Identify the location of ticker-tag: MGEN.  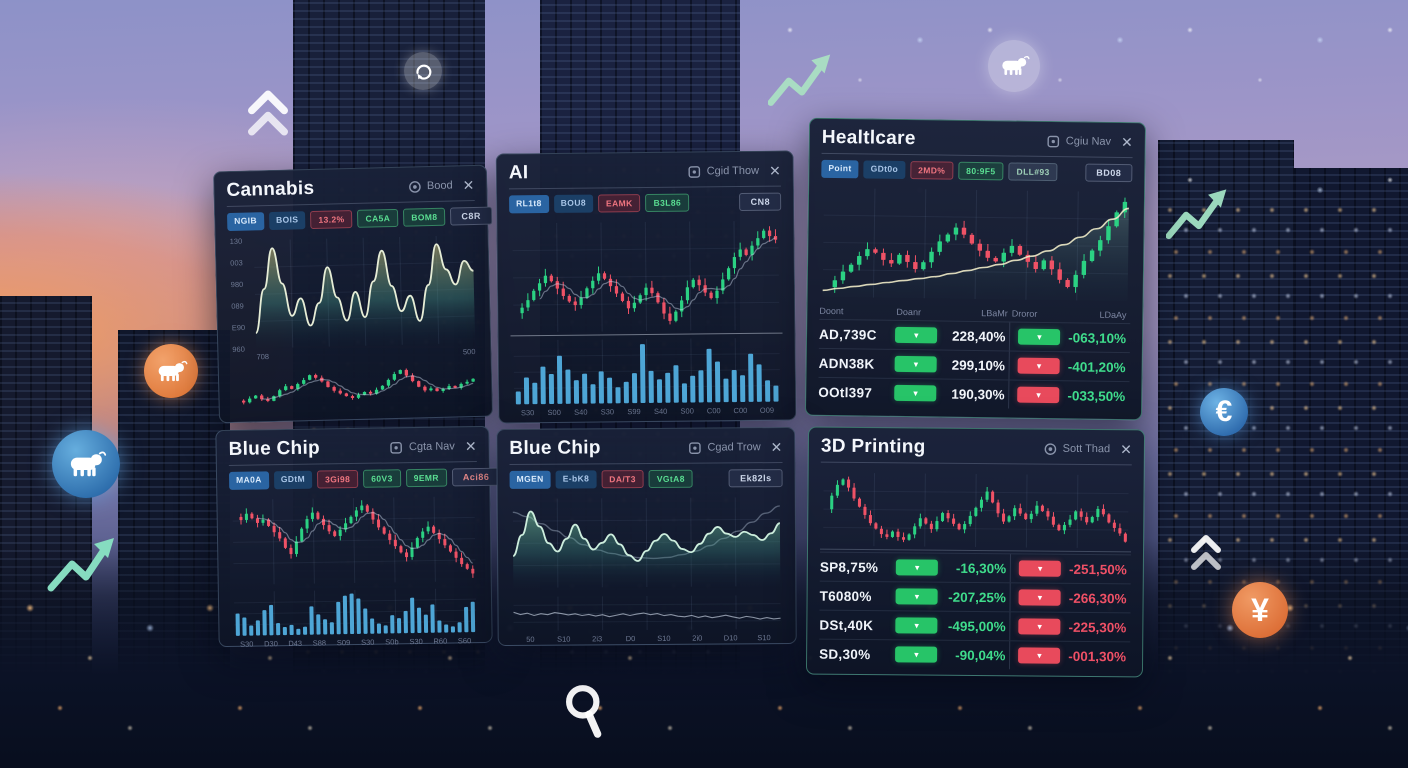
(530, 479).